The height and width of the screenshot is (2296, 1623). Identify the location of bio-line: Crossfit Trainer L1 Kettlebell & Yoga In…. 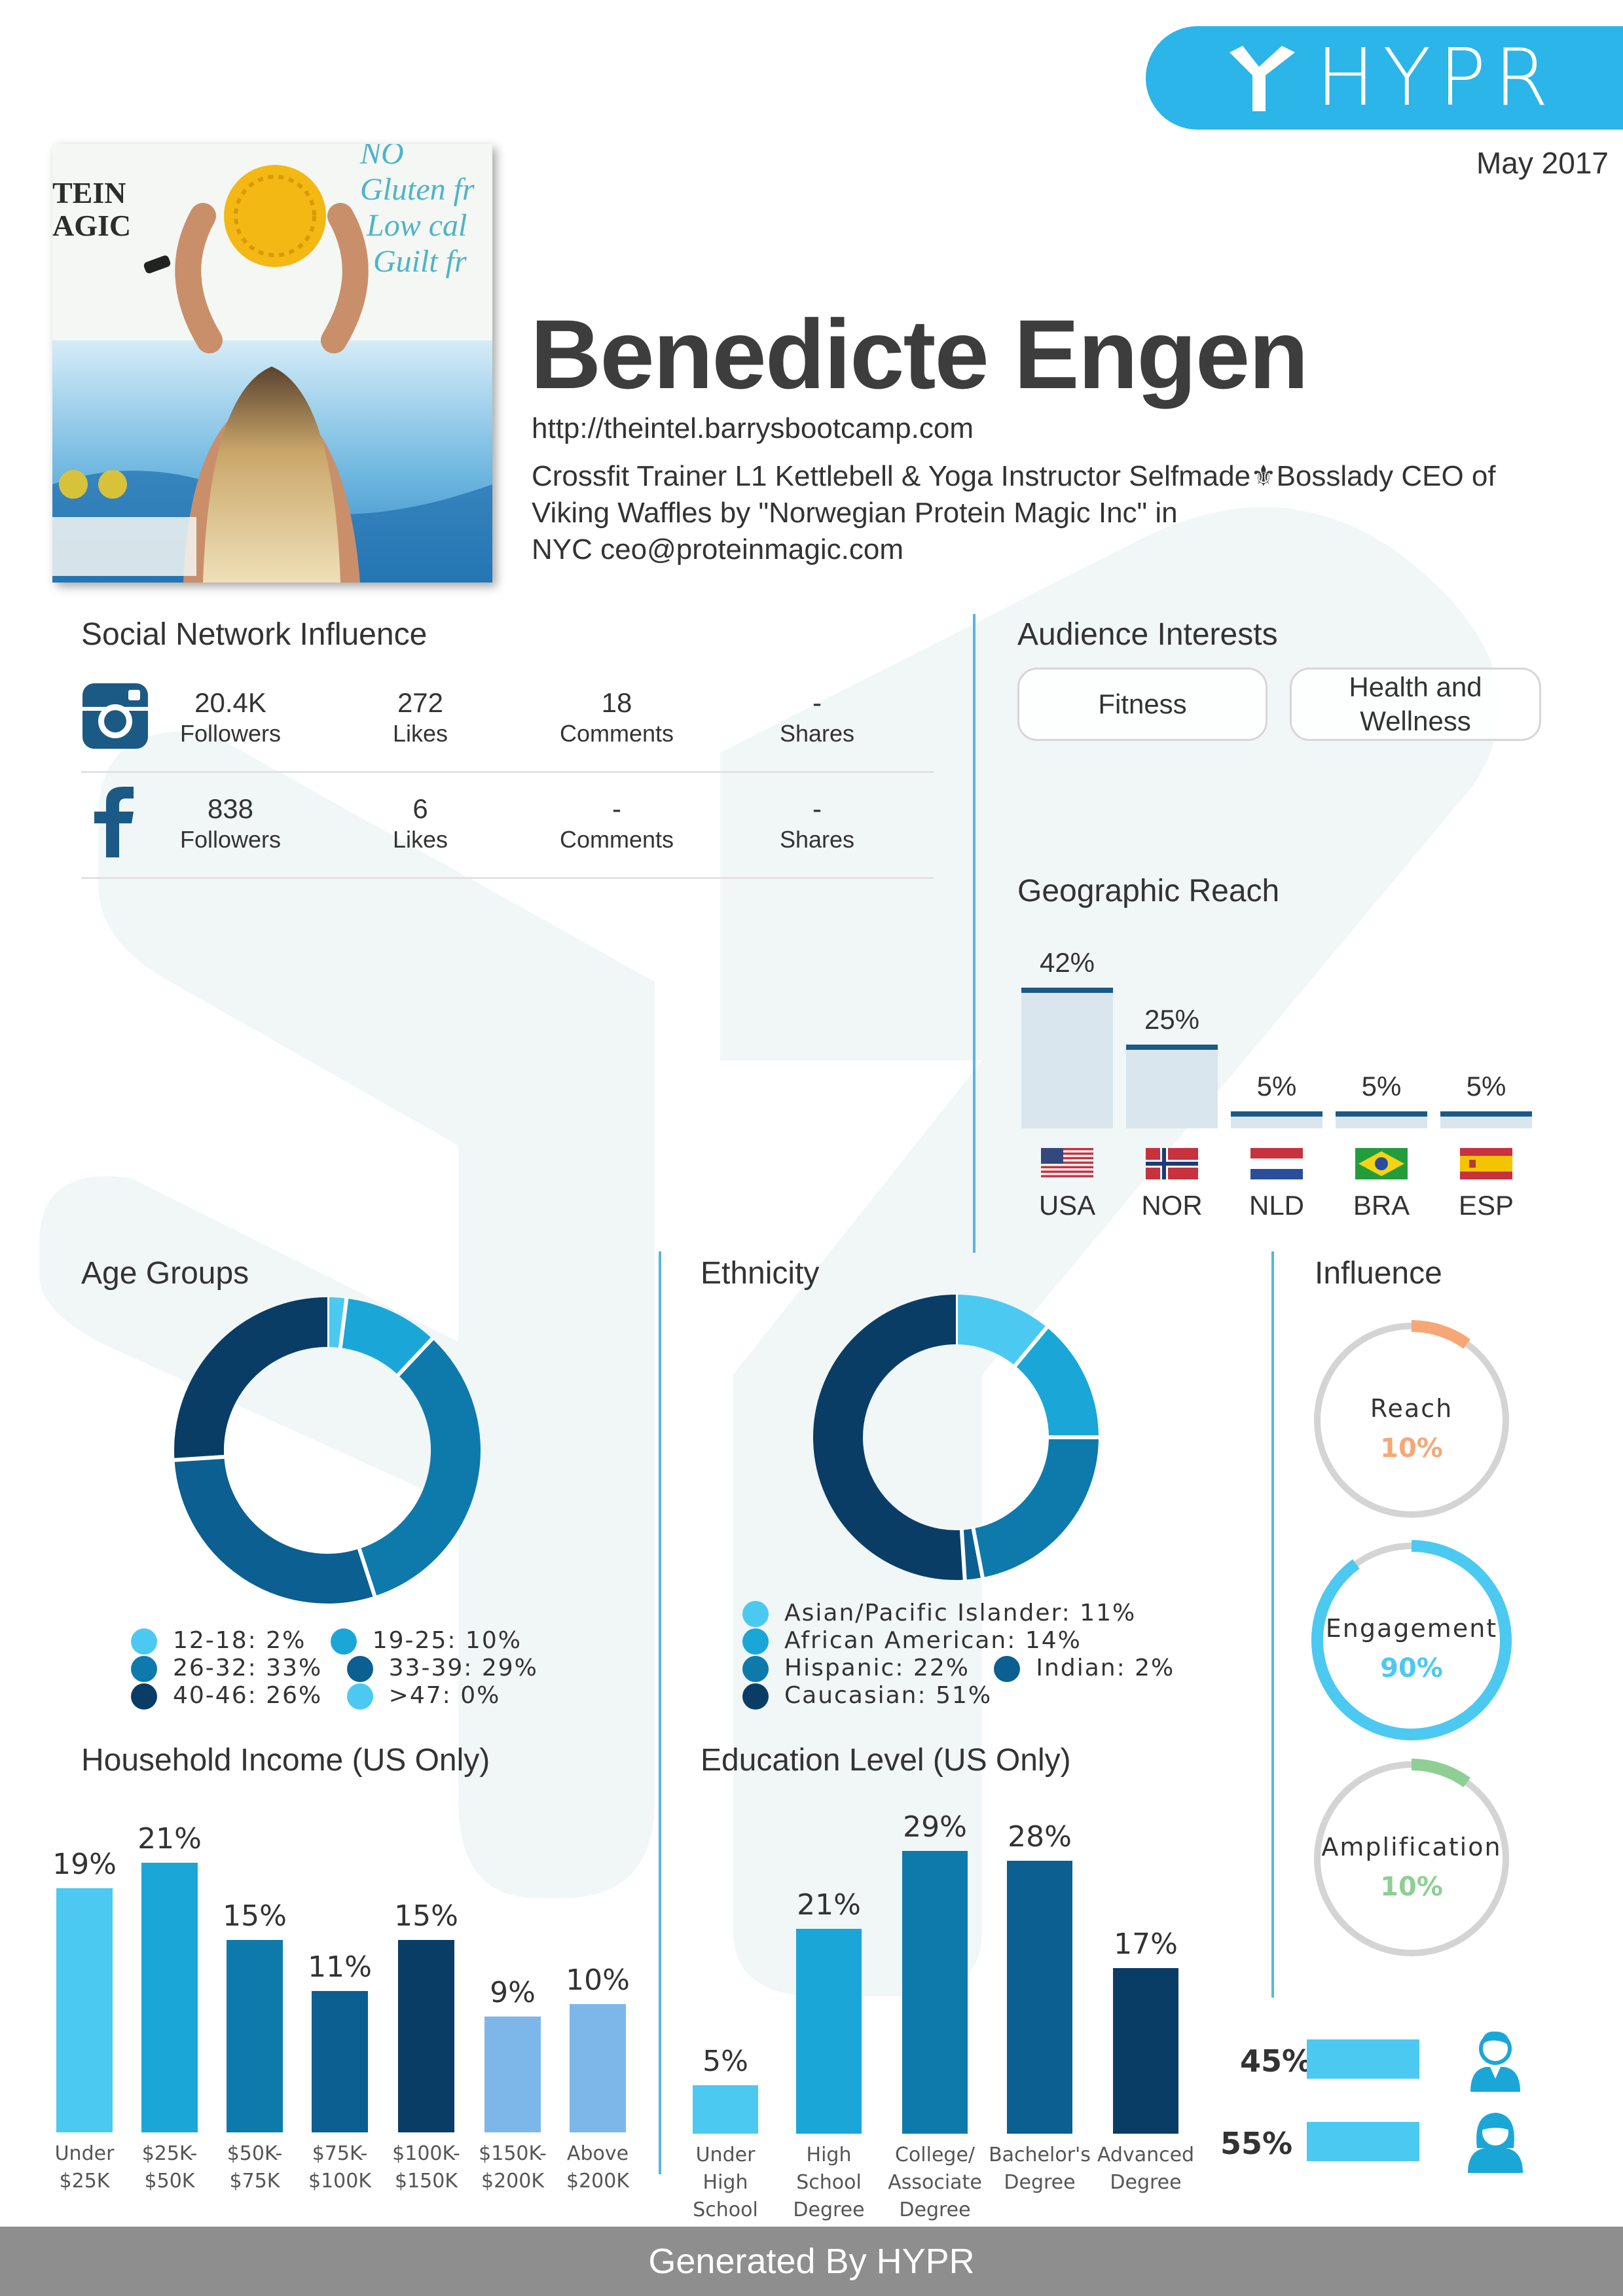
(1014, 476).